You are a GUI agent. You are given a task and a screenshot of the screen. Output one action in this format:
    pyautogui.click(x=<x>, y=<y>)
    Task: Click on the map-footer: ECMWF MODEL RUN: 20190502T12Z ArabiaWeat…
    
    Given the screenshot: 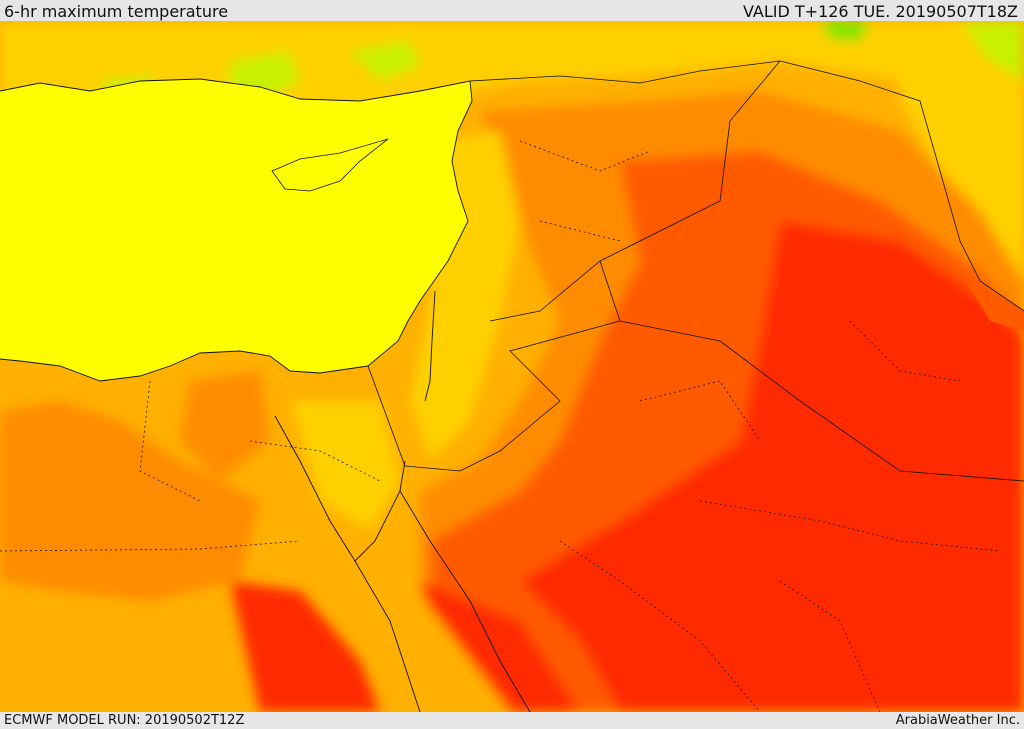 What is the action you would take?
    pyautogui.click(x=512, y=720)
    